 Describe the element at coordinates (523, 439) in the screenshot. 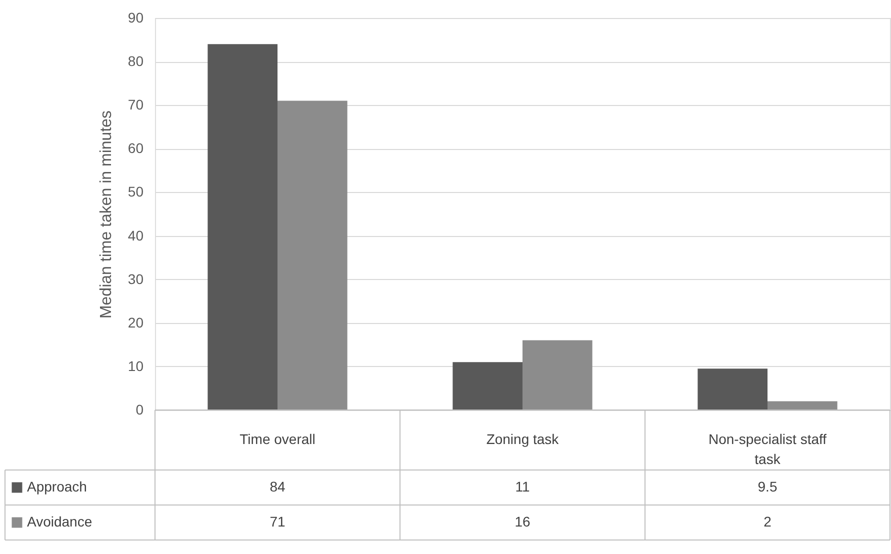

I see `x-tick-label: Zoning task` at that location.